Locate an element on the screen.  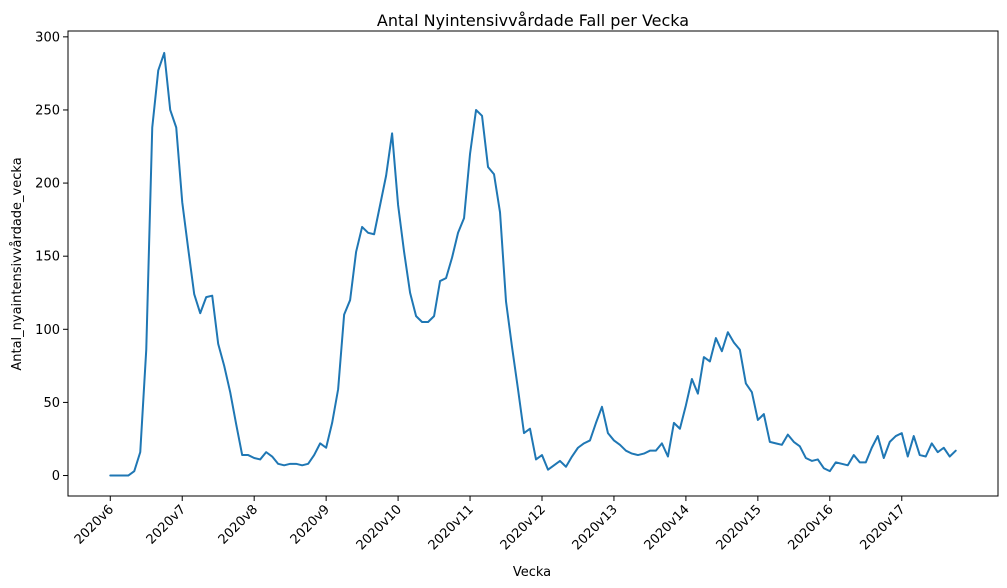
y-tick-label: 300 is located at coordinates (47, 37).